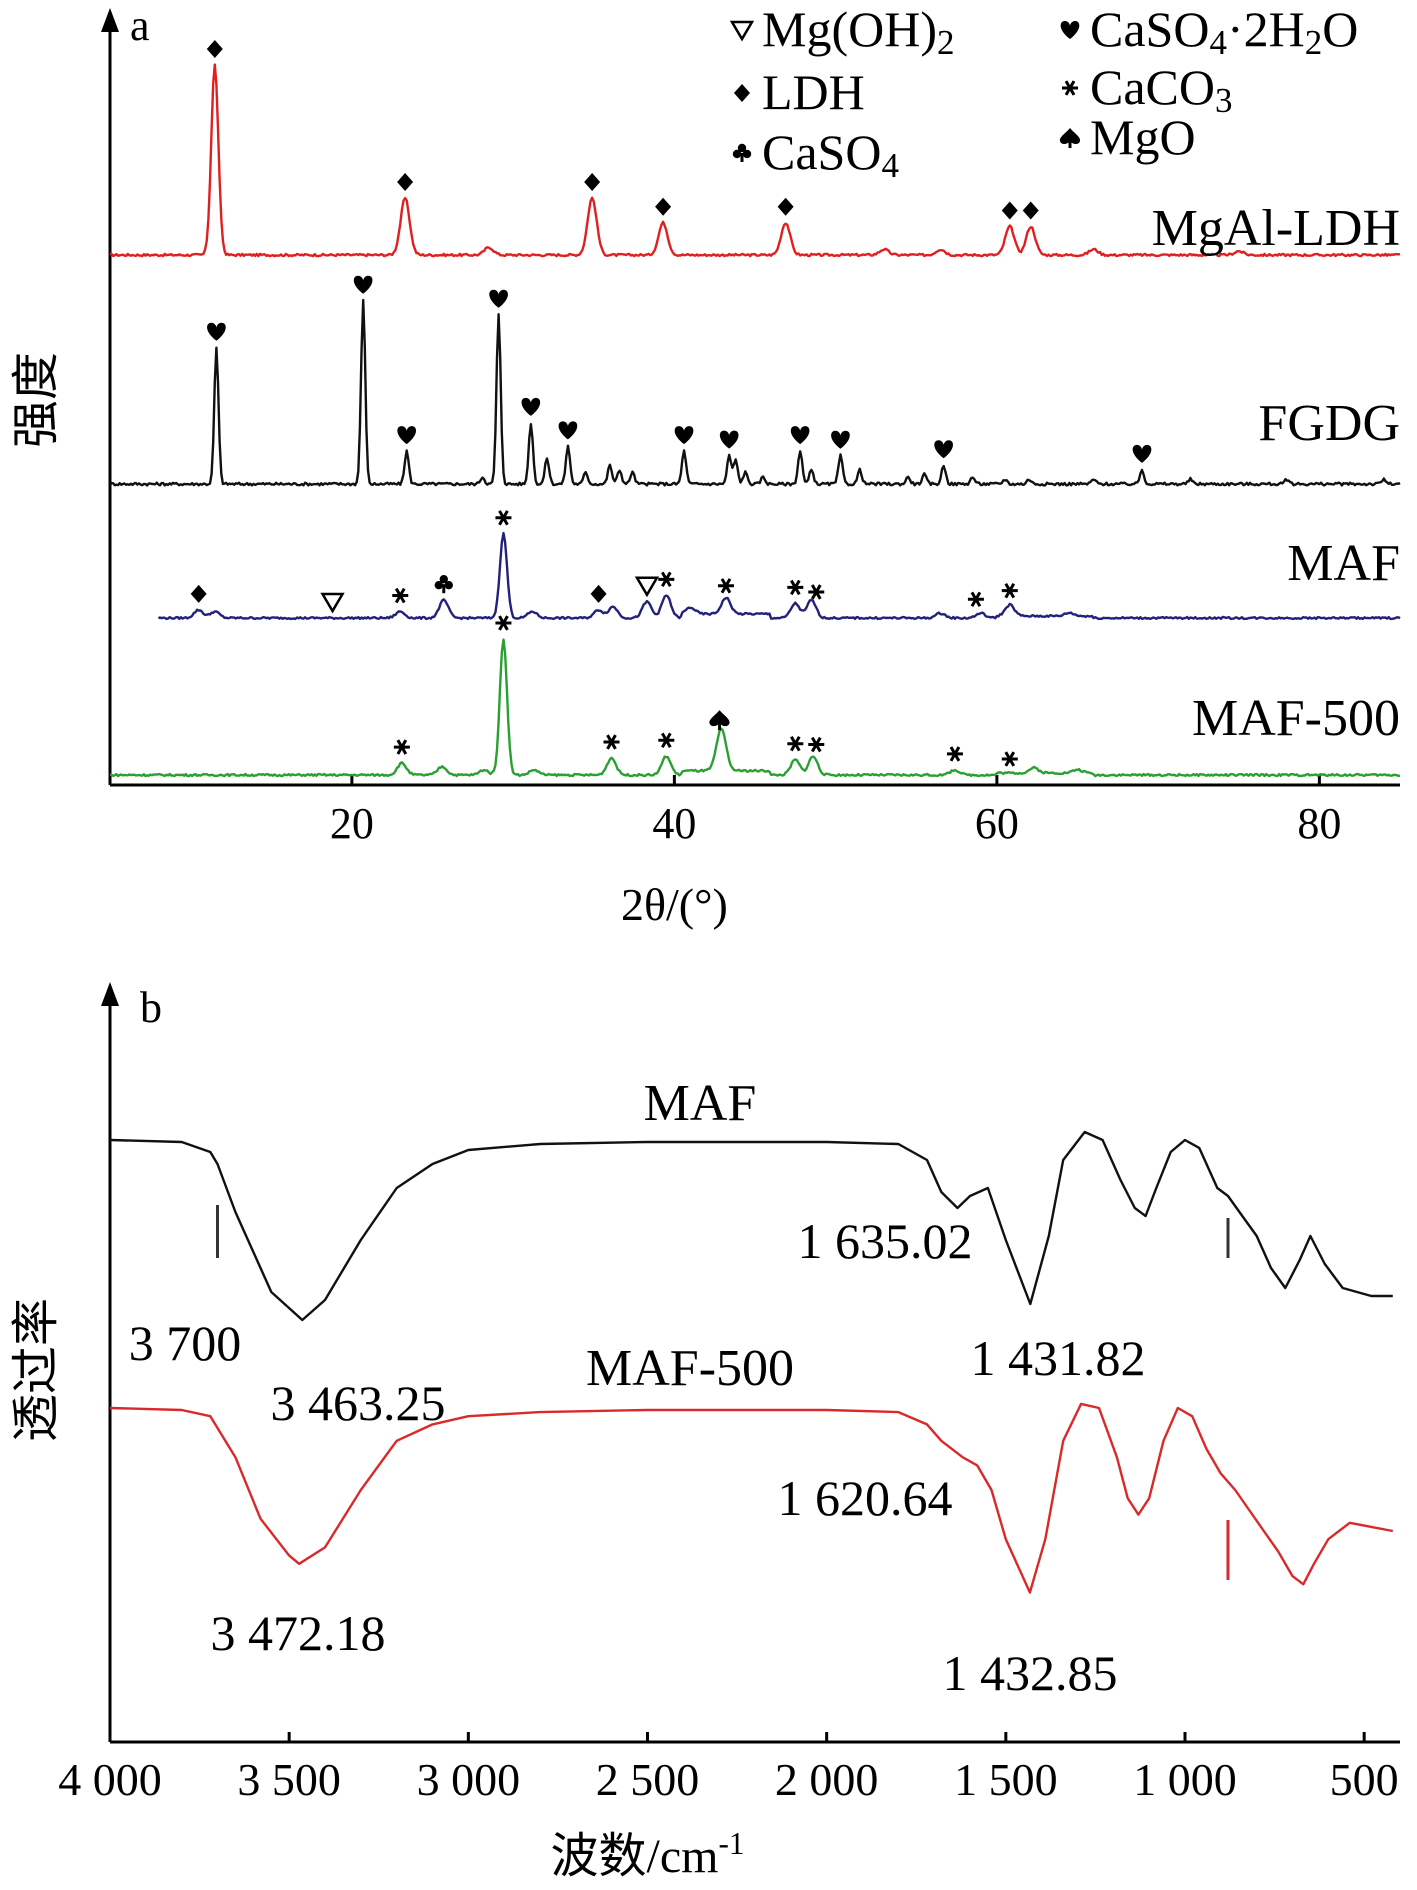 The width and height of the screenshot is (1417, 1890). Describe the element at coordinates (36, 1370) in the screenshot. I see `panel-b-y-label: 透过率` at that location.